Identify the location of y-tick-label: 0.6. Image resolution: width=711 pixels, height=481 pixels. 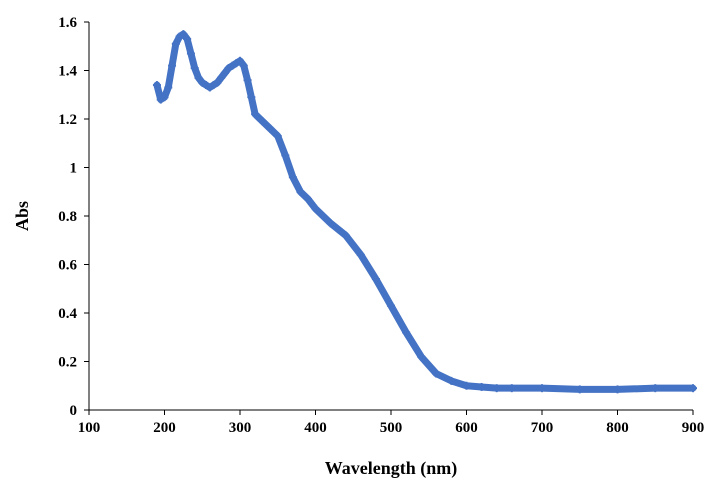
(67, 266).